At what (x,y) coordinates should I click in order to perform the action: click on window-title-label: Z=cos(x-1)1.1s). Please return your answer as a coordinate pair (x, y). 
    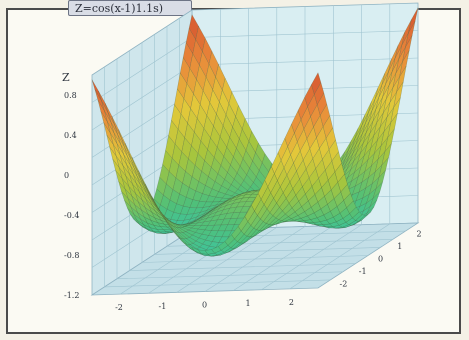
    Looking at the image, I should click on (119, 8).